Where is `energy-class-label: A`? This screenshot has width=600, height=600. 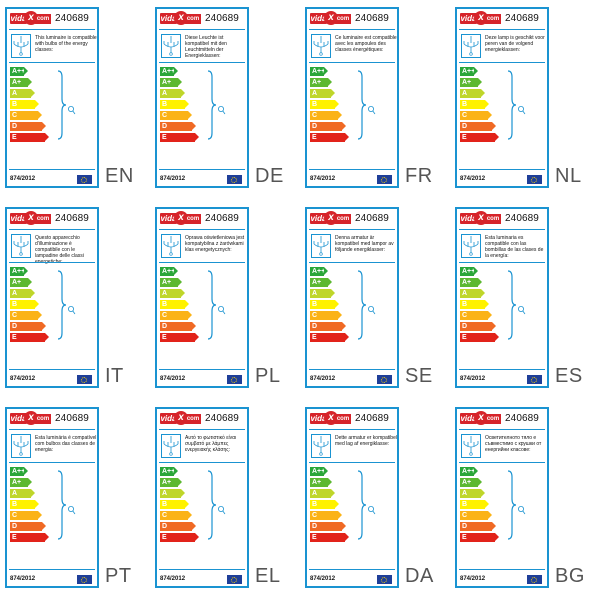 energy-class-label: A is located at coordinates (315, 493).